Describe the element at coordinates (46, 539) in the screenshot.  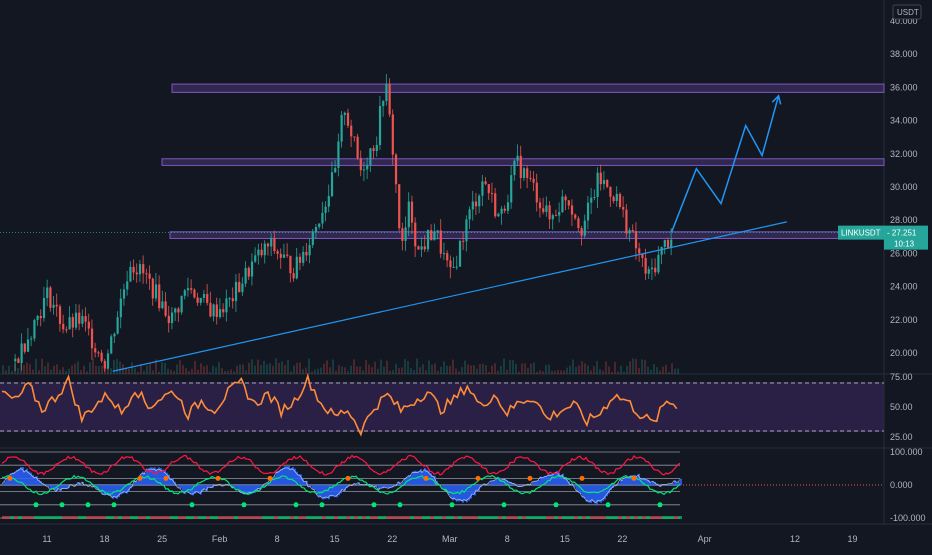
I see `time-axis-label: 11` at that location.